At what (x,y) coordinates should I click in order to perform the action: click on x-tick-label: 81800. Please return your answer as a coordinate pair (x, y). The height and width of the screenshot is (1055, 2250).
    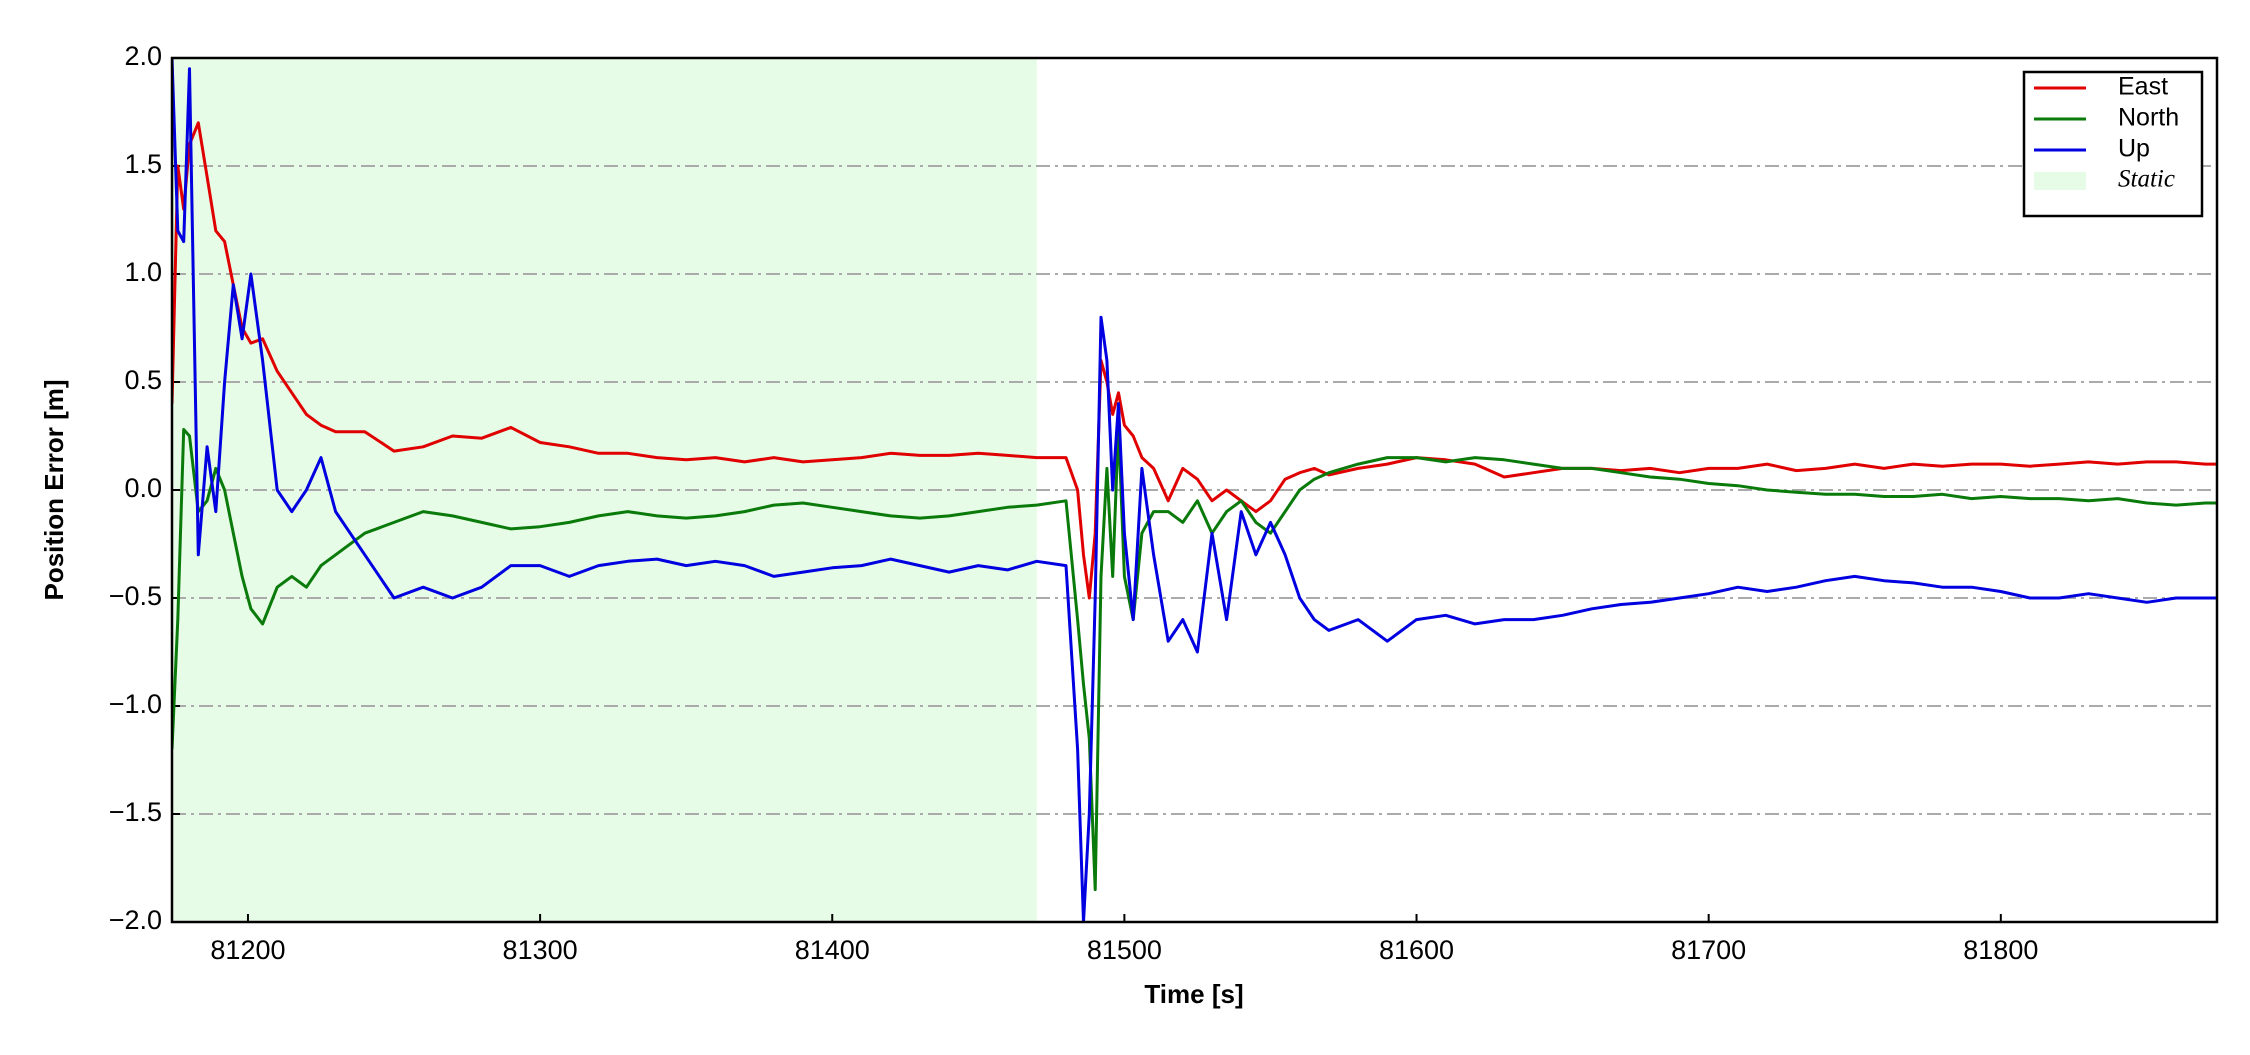
    Looking at the image, I should click on (2000, 950).